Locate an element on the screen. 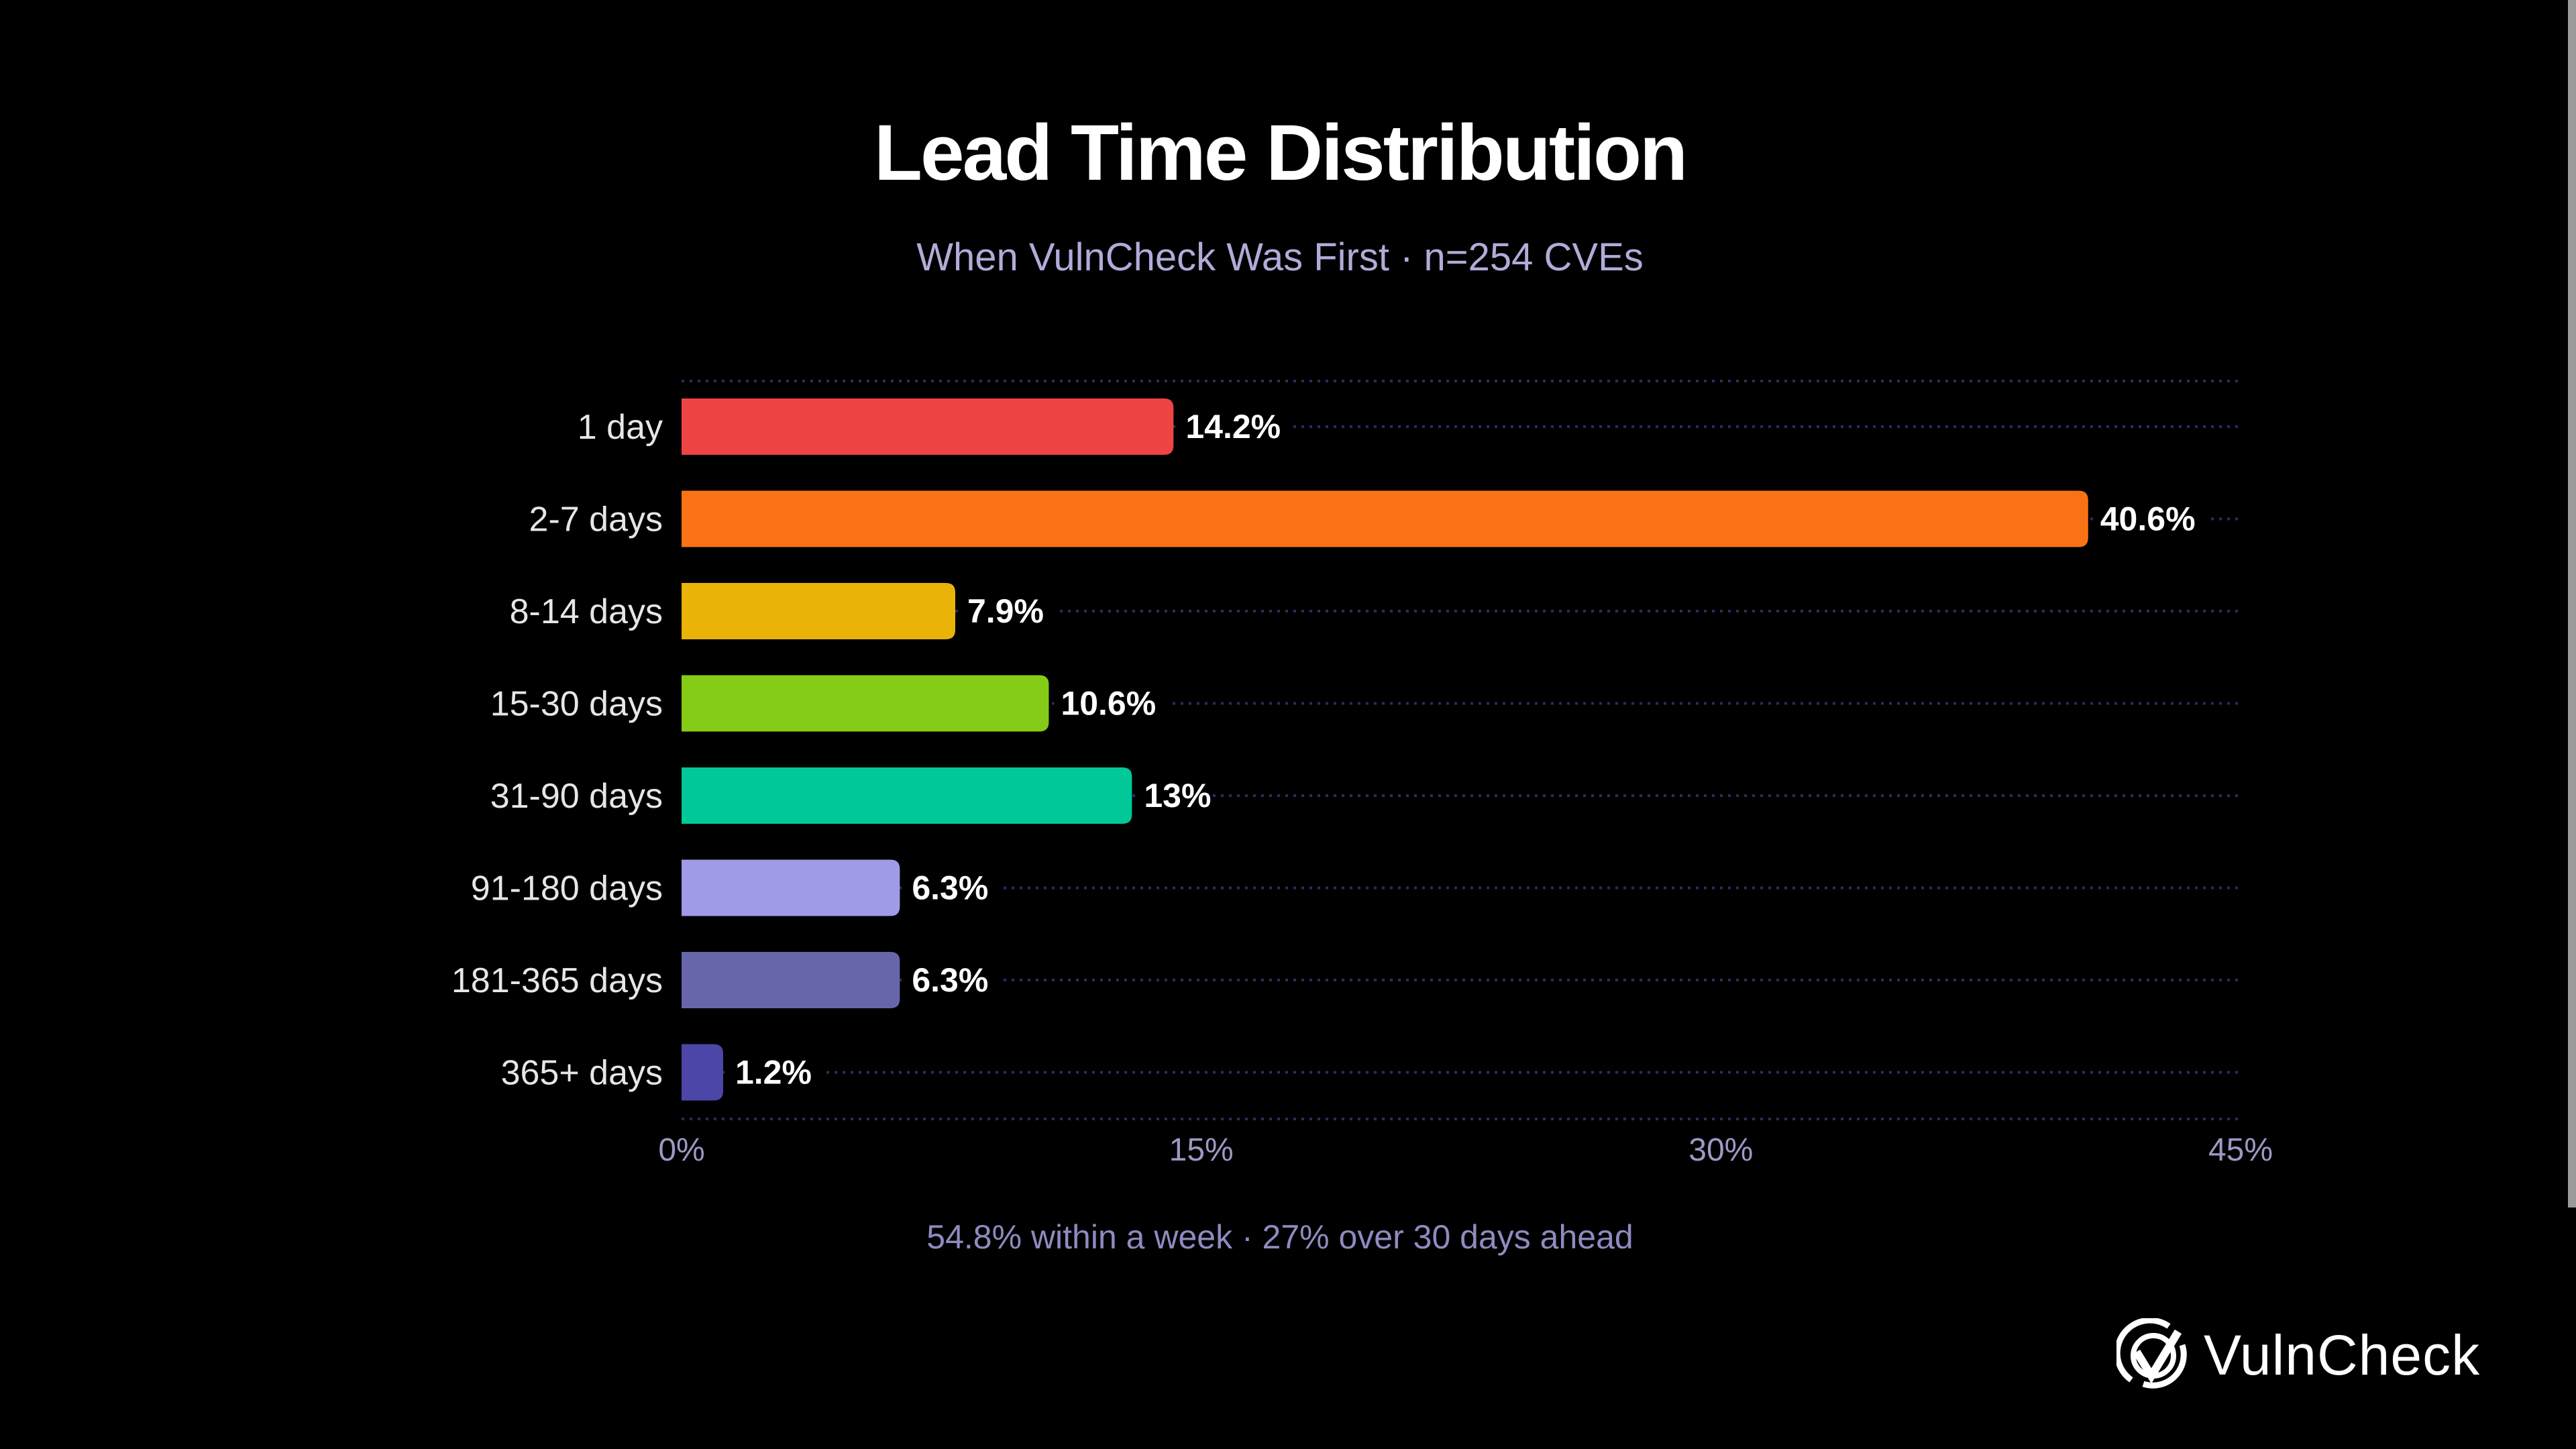 The width and height of the screenshot is (2576, 1449). value-label: 1.2% is located at coordinates (773, 1072).